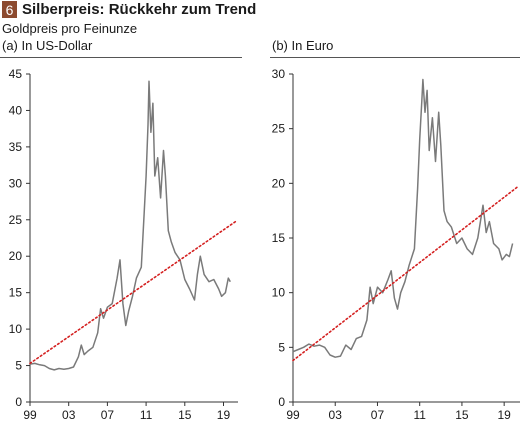 The width and height of the screenshot is (523, 424). What do you see at coordinates (293, 415) in the screenshot?
I see `x-tick-label-b: 99` at bounding box center [293, 415].